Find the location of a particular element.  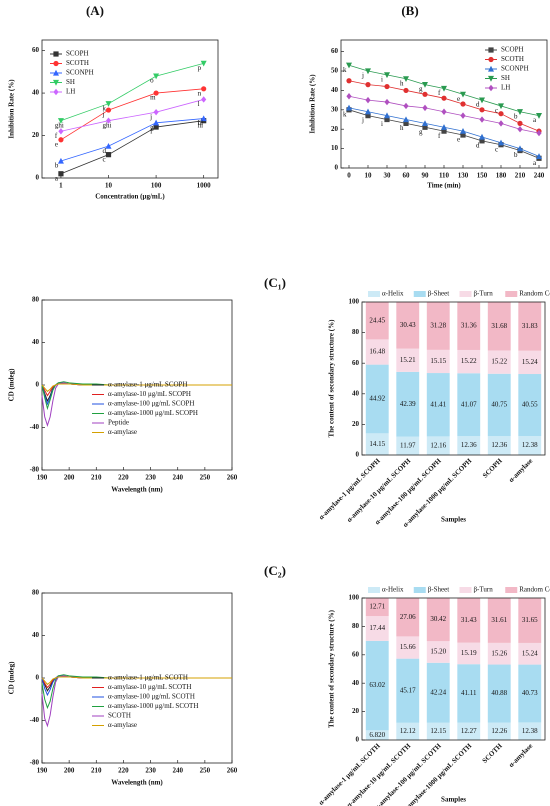

x-tick-label: 250 is located at coordinates (205, 771).